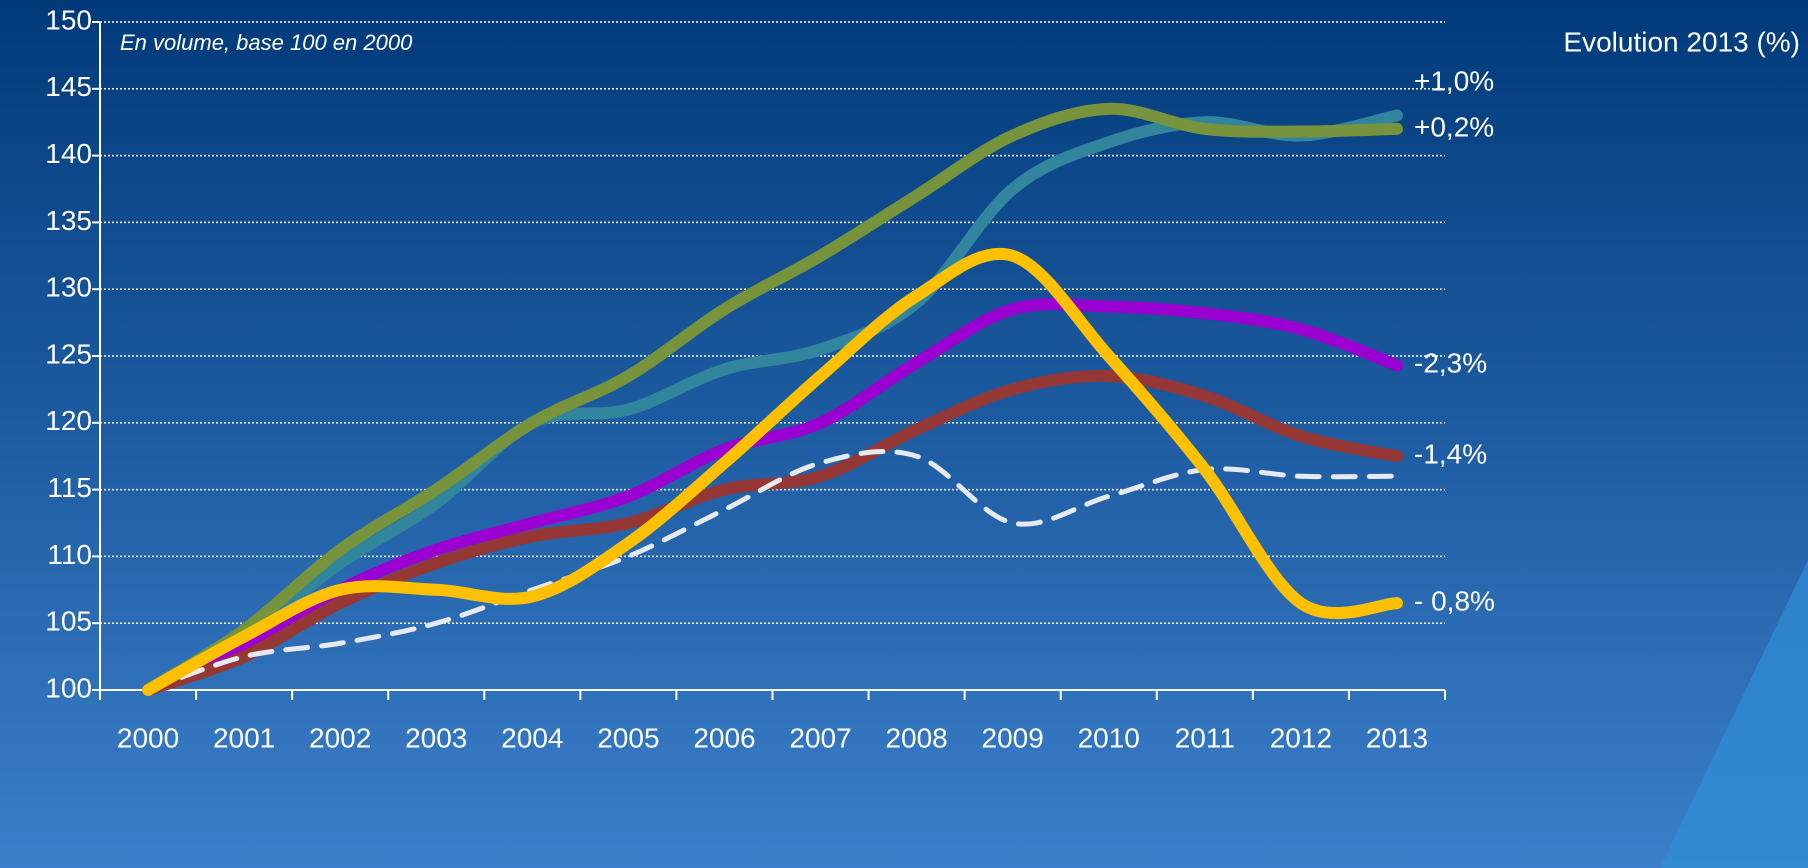  I want to click on x-tick-label: 2006, so click(724, 737).